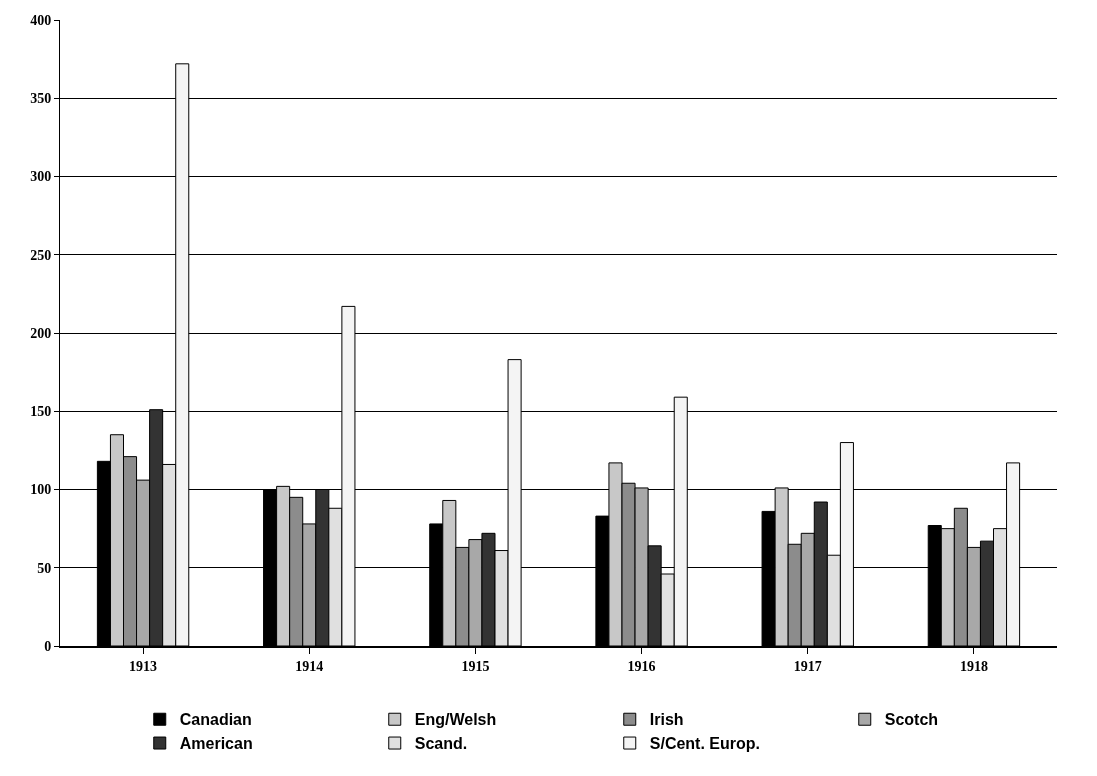 This screenshot has height=776, width=1097. Describe the element at coordinates (641, 666) in the screenshot. I see `x-tick-label: 1916` at that location.